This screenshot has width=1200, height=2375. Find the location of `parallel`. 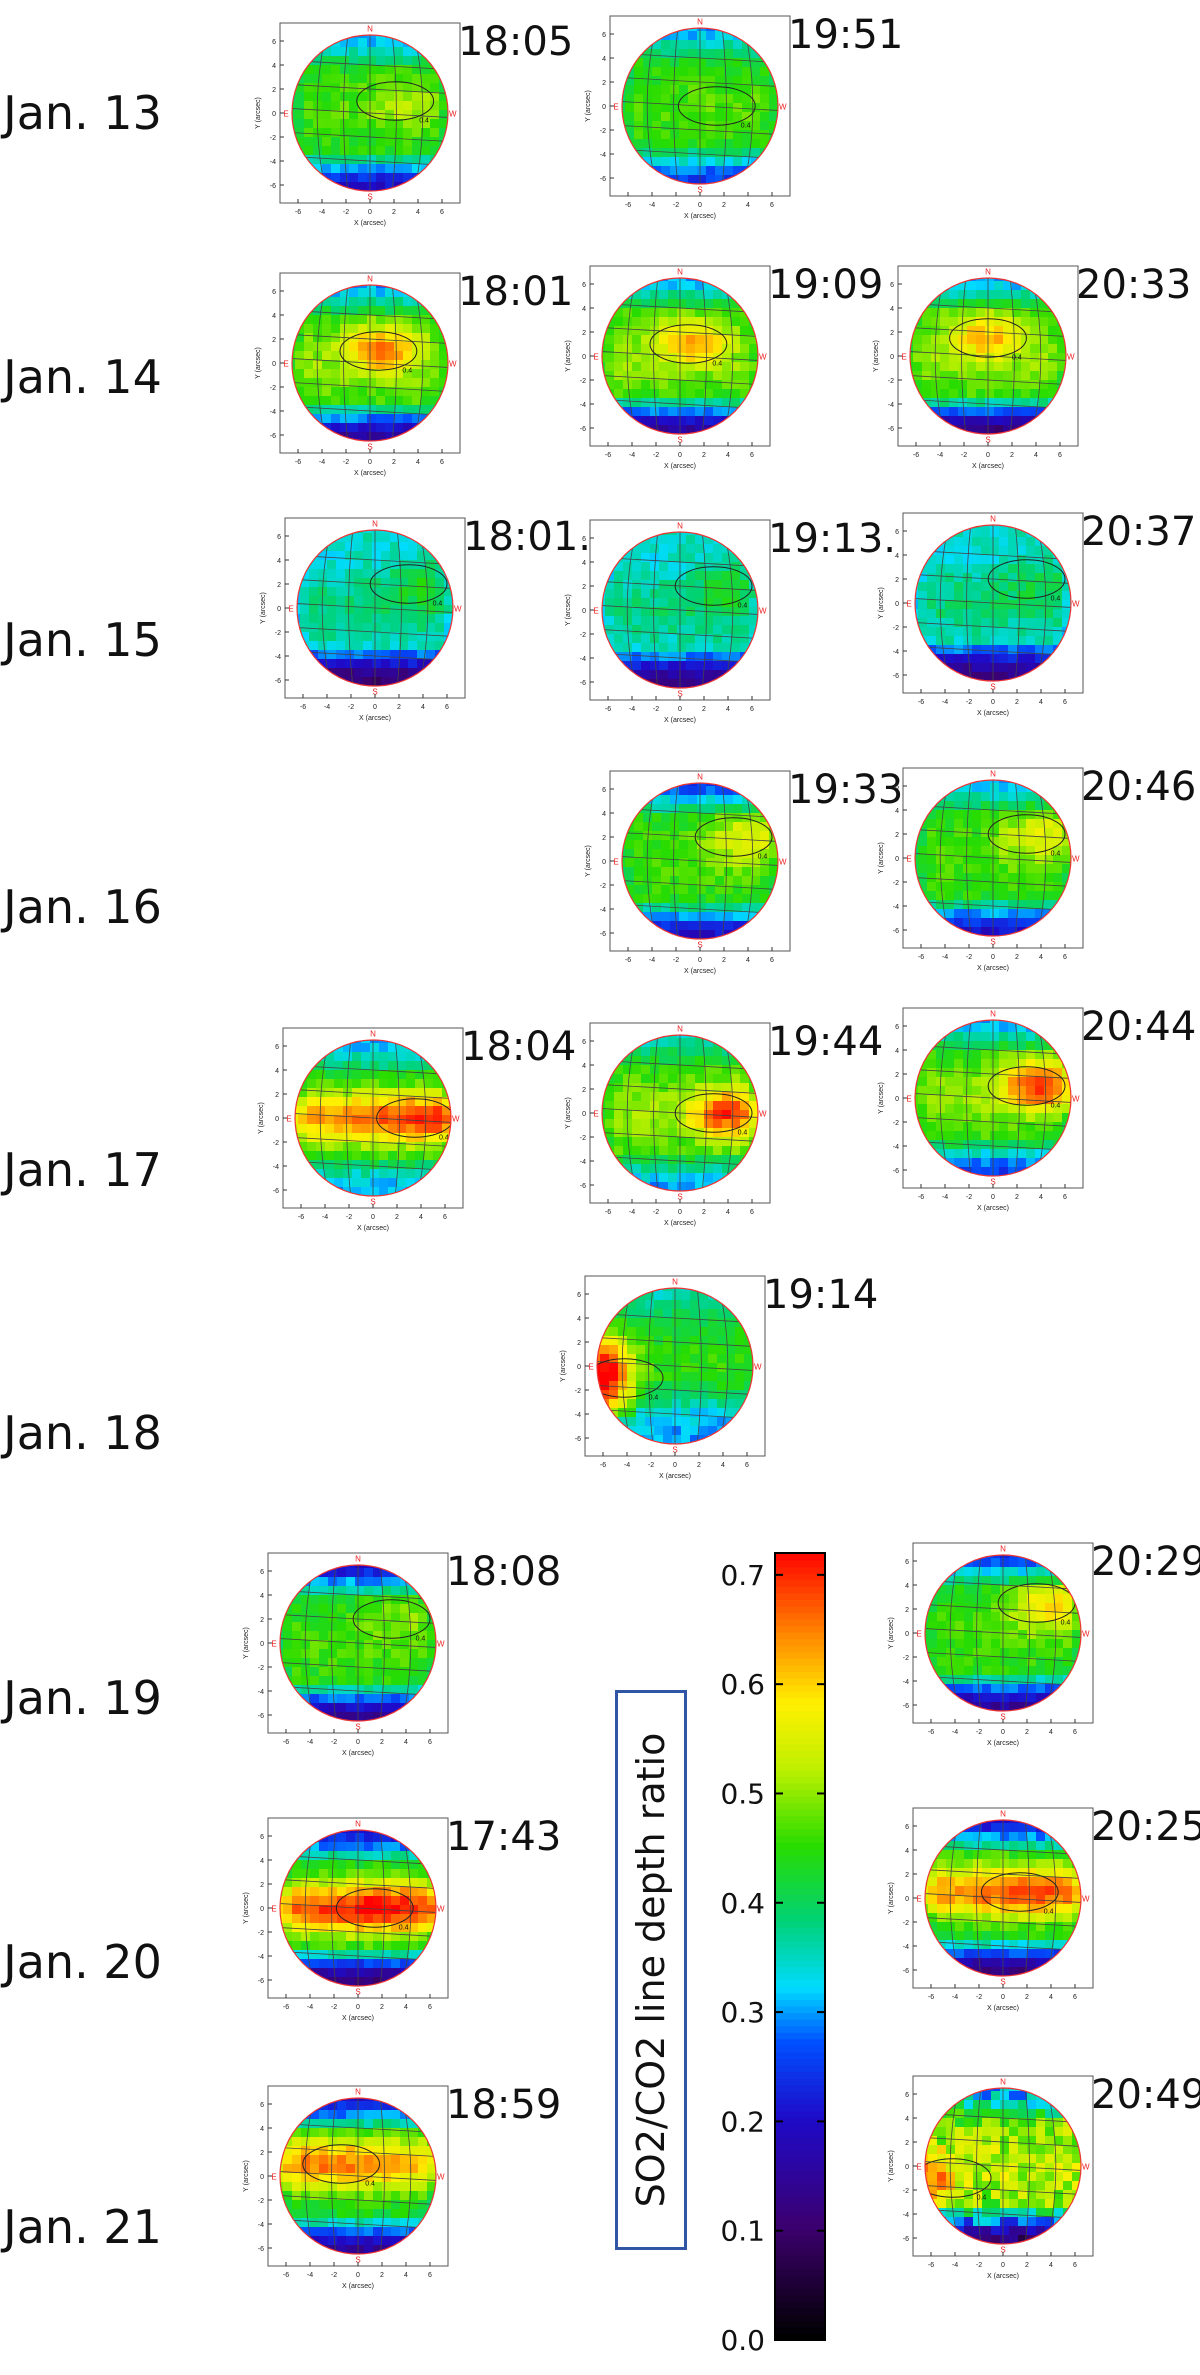

parallel is located at coordinates (993, 579).